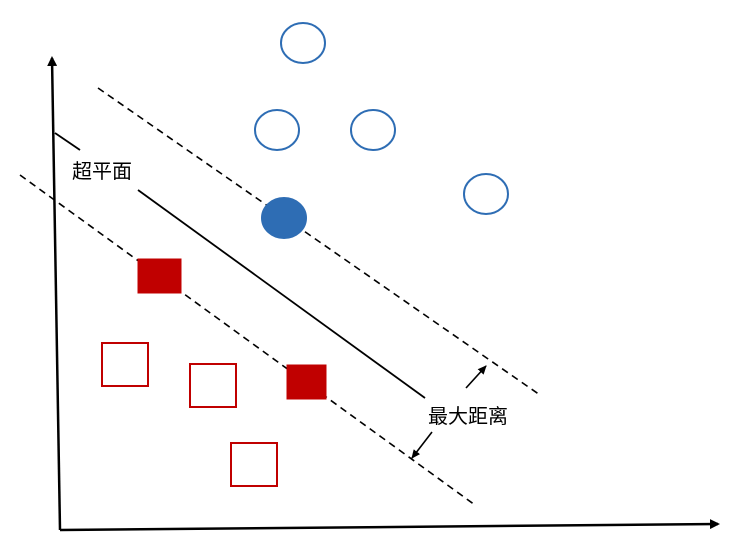 The height and width of the screenshot is (555, 744). I want to click on margin-arrow-down, so click(422, 445).